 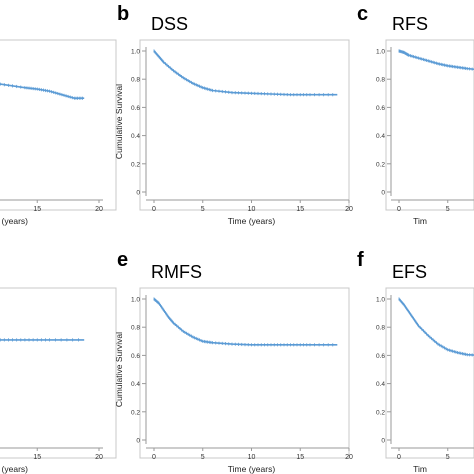 I want to click on panel-title: RMFS, so click(x=176, y=272).